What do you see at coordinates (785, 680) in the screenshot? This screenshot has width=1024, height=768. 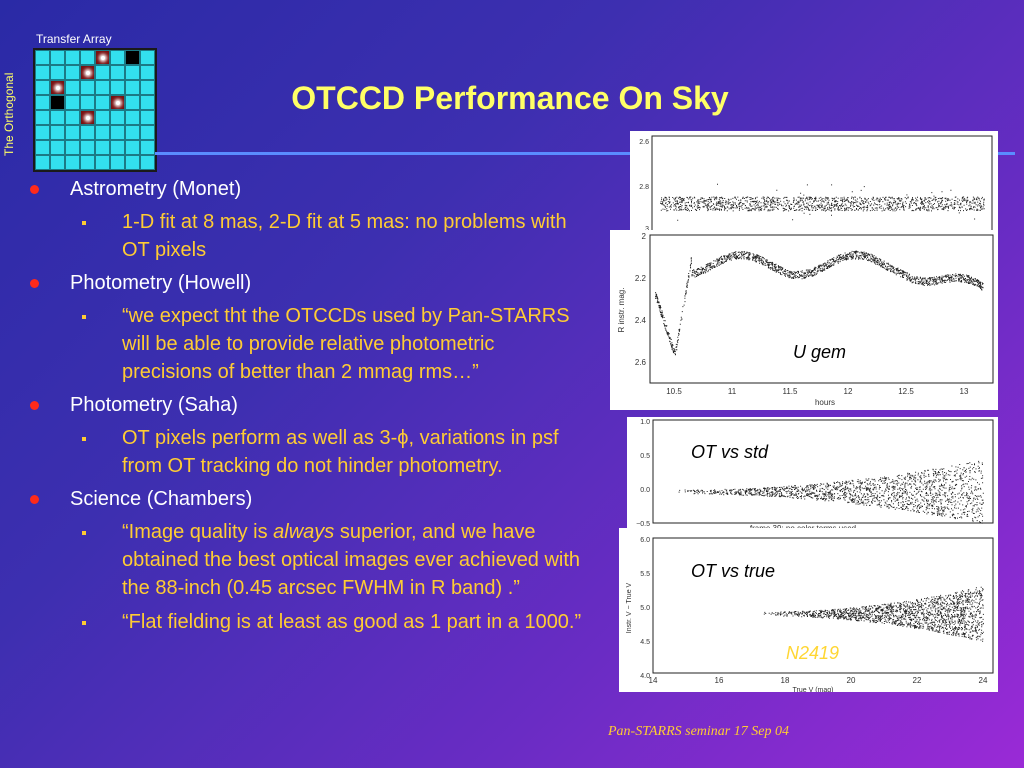 I see `x-tick-label: 18` at bounding box center [785, 680].